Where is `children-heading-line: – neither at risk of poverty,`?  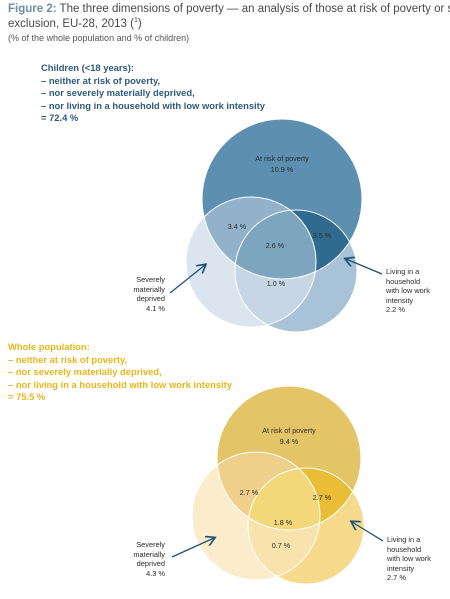 children-heading-line: – neither at risk of poverty, is located at coordinates (101, 80).